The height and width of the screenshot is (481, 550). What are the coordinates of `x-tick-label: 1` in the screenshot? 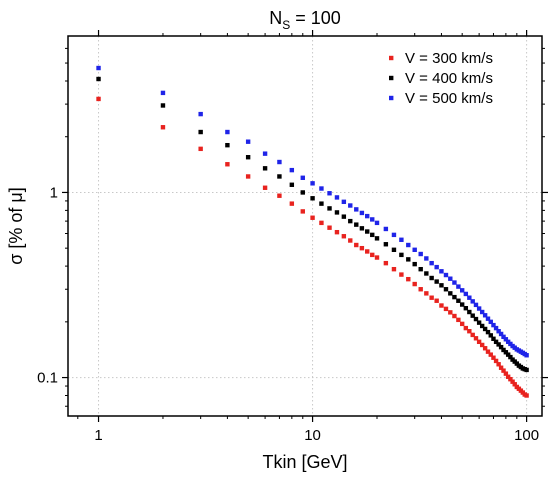 It's located at (98, 435).